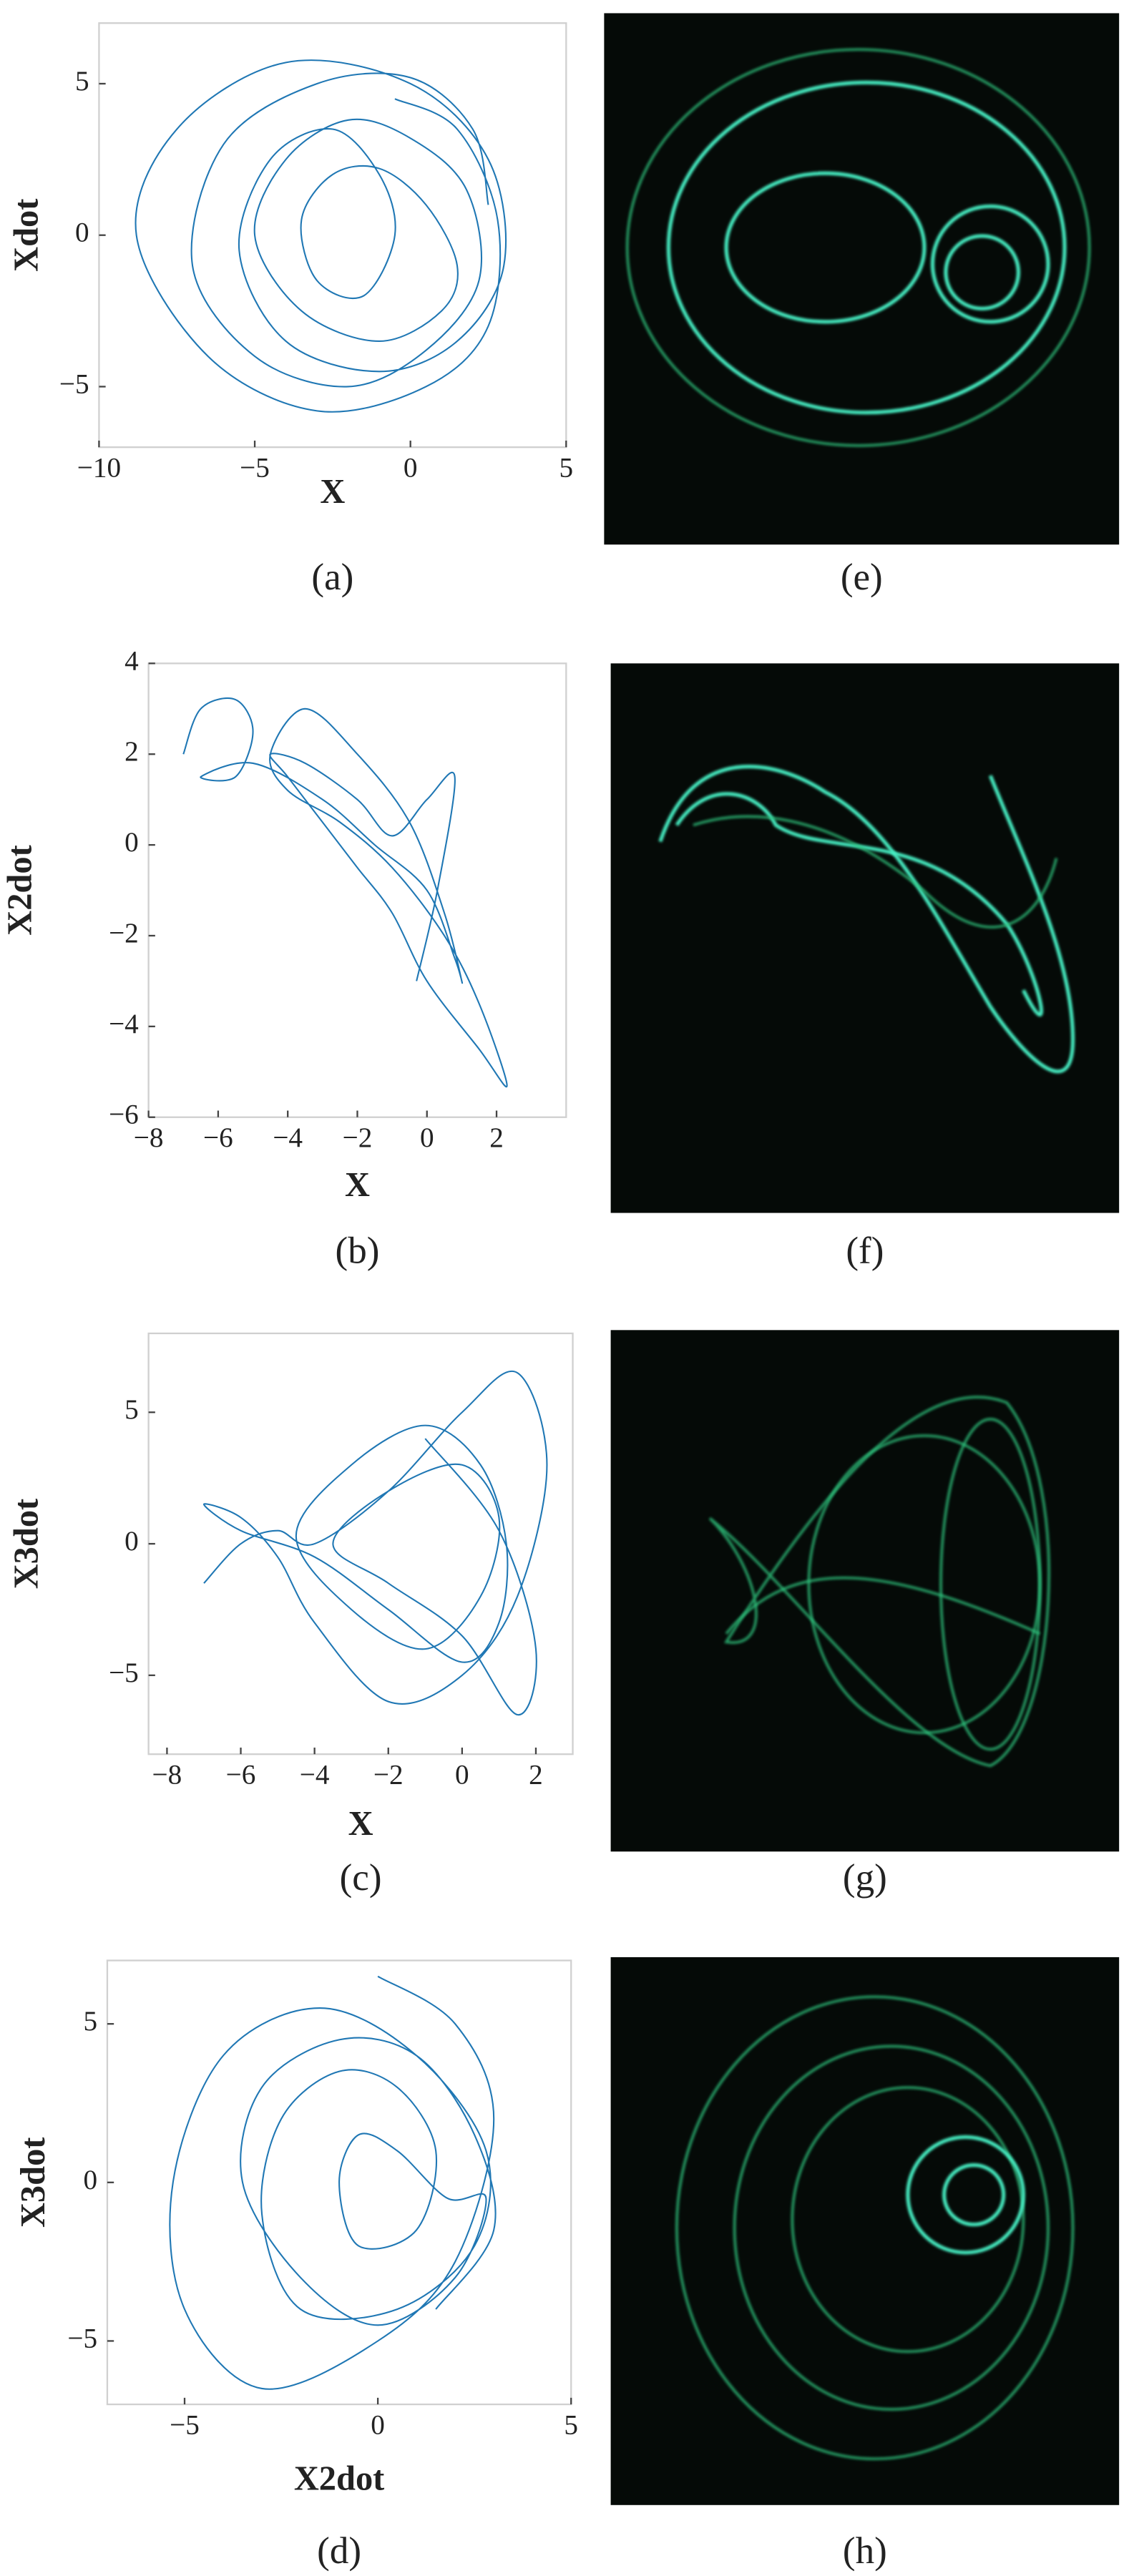 The height and width of the screenshot is (2576, 1129). Describe the element at coordinates (99, 467) in the screenshot. I see `x-tick-label: −10` at that location.